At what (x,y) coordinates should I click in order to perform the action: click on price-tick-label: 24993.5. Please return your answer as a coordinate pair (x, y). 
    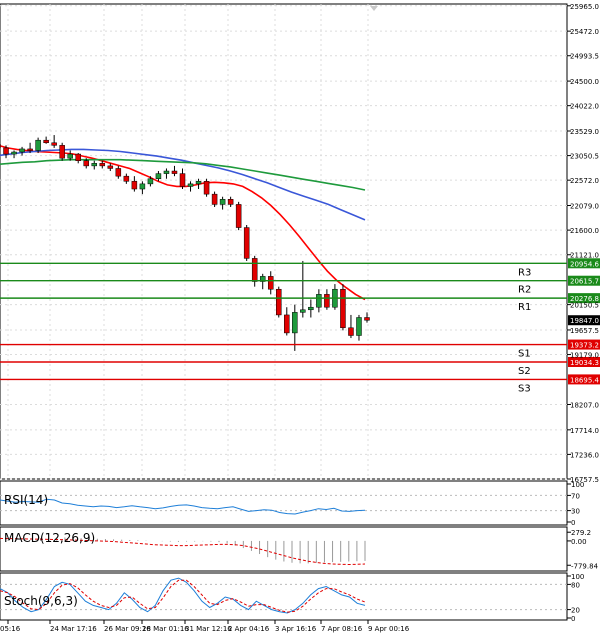
    Looking at the image, I should click on (584, 57).